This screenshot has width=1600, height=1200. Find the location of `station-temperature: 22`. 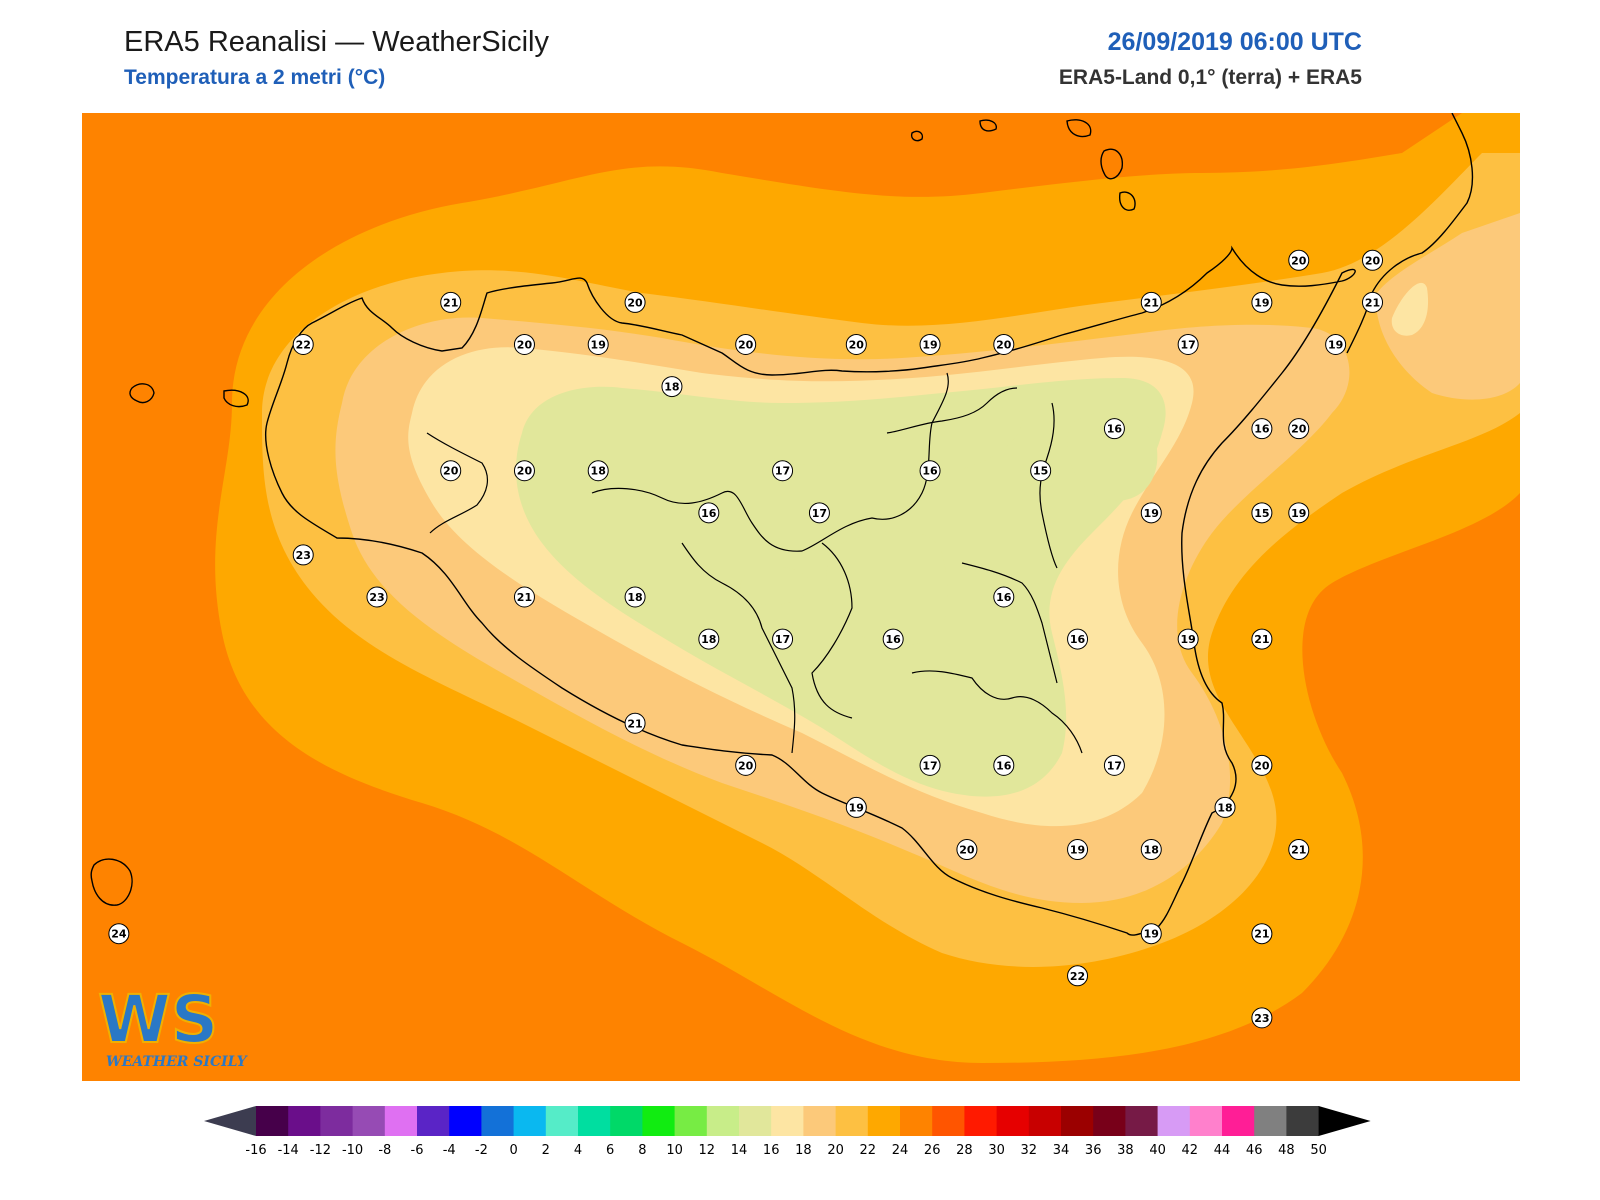

station-temperature: 22 is located at coordinates (303, 344).